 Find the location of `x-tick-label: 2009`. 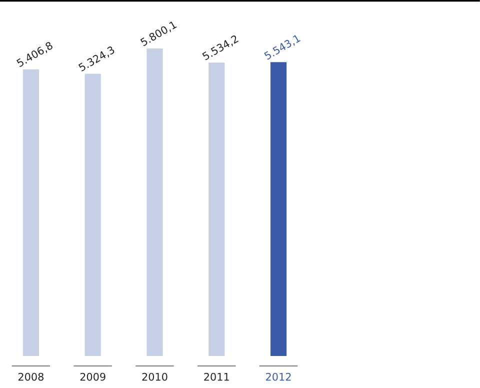

x-tick-label: 2009 is located at coordinates (93, 376).